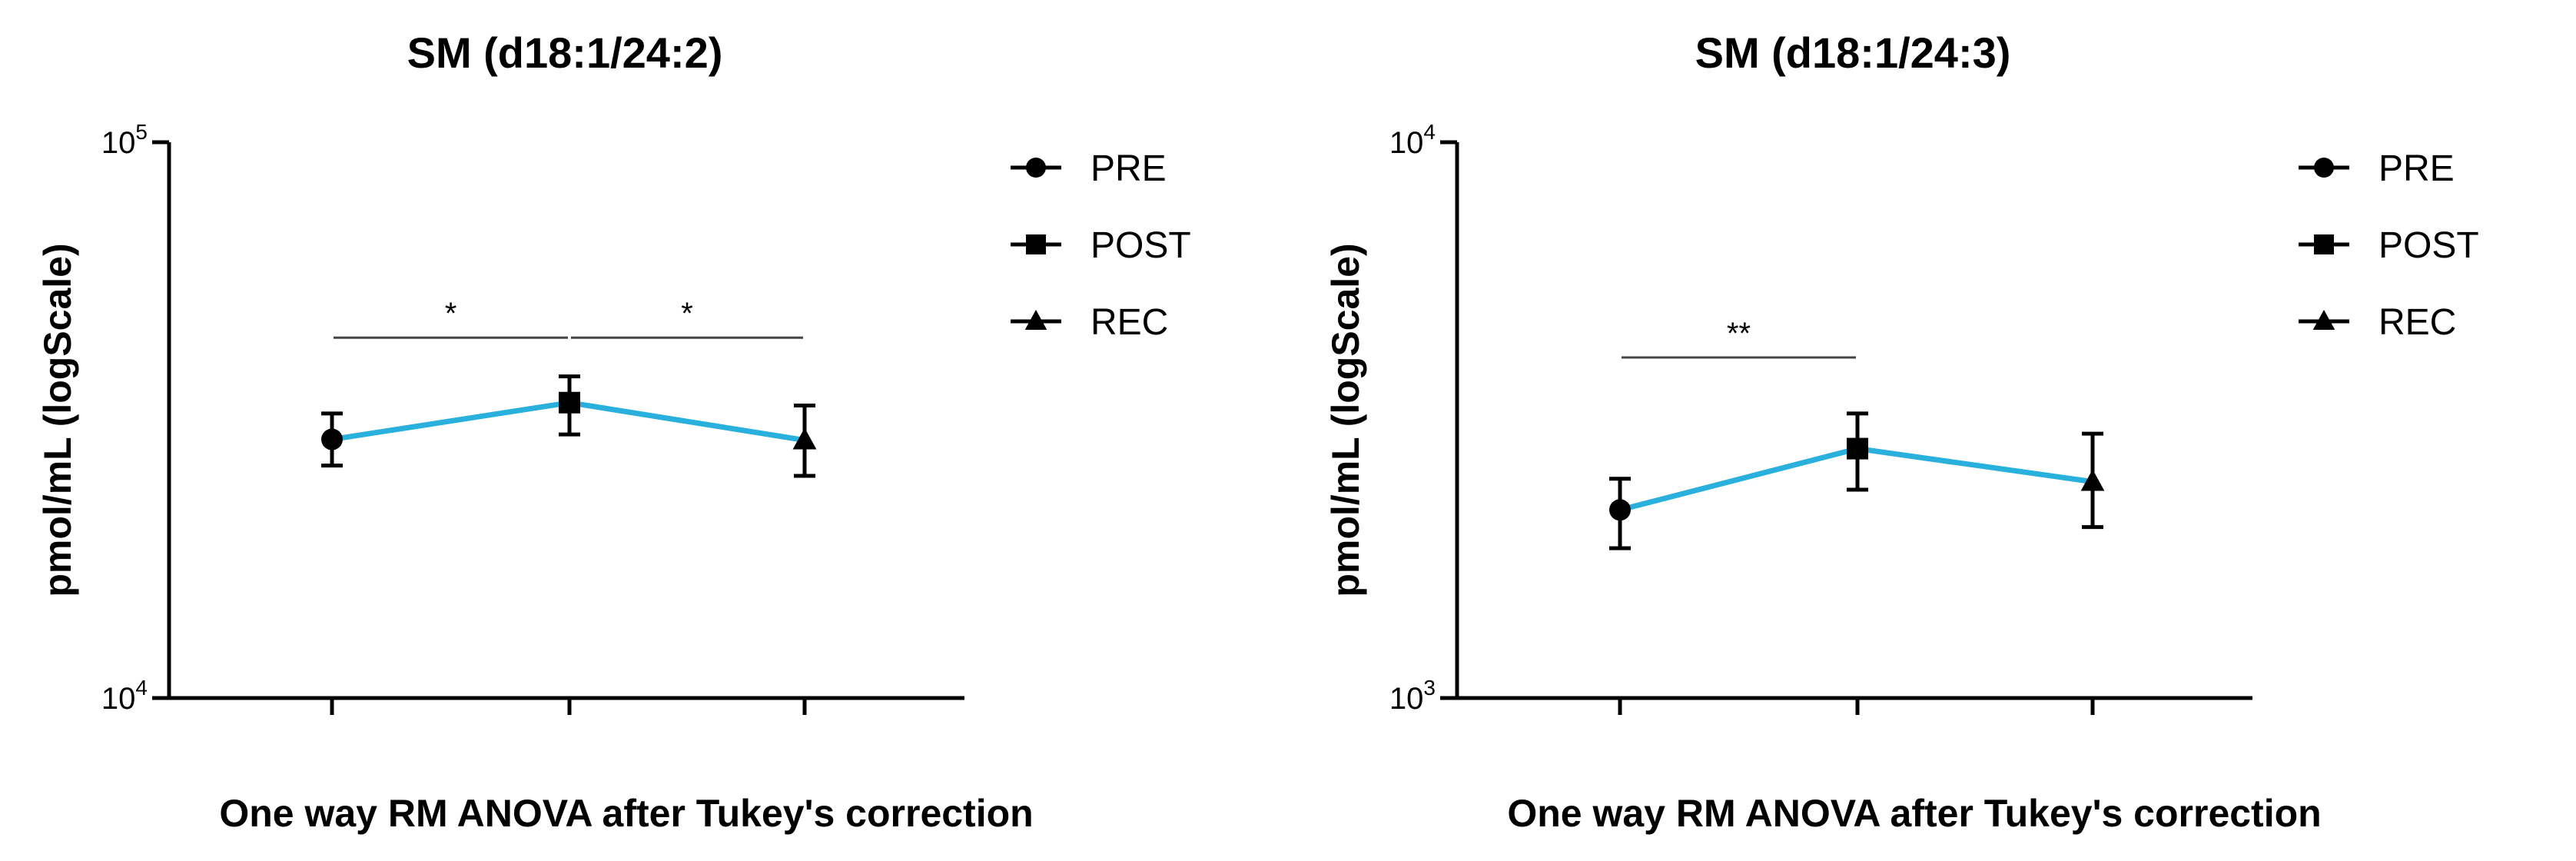 The height and width of the screenshot is (861, 2576). What do you see at coordinates (1739, 334) in the screenshot?
I see `significance-label: **` at bounding box center [1739, 334].